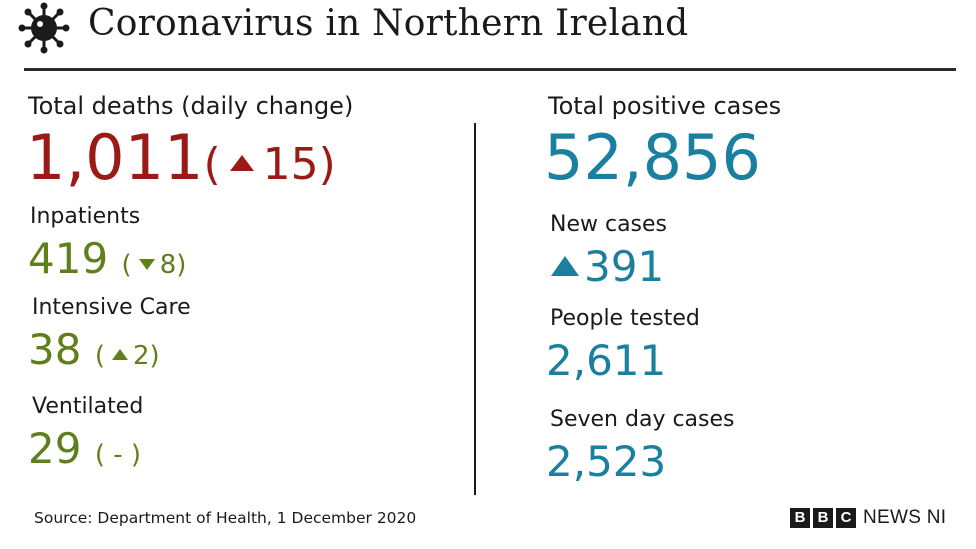  Describe the element at coordinates (84, 452) in the screenshot. I see `ventilated-stat: 29 ( - )` at that location.